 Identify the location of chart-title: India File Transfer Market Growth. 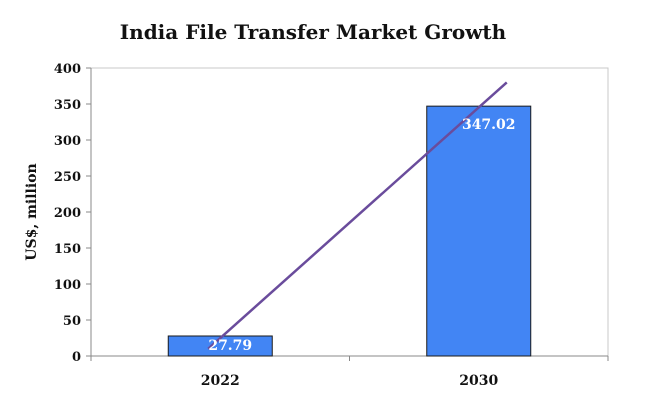
(313, 32).